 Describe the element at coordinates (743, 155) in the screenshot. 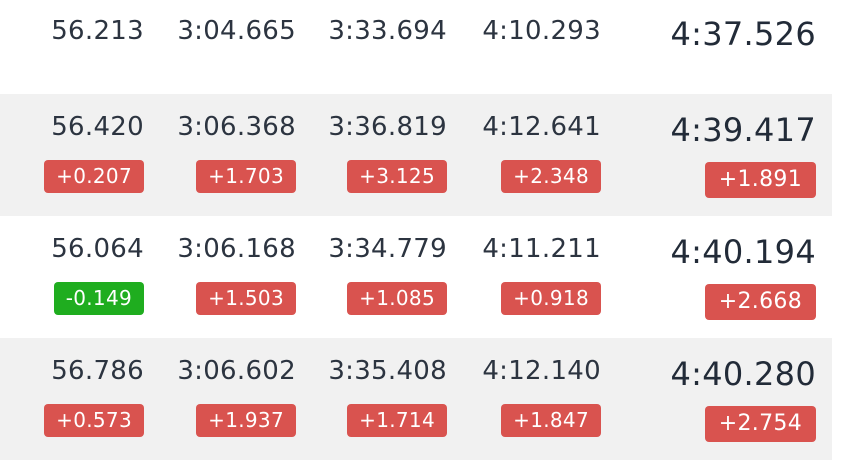

I see `total-cell: 4:39.417 +1.891` at that location.